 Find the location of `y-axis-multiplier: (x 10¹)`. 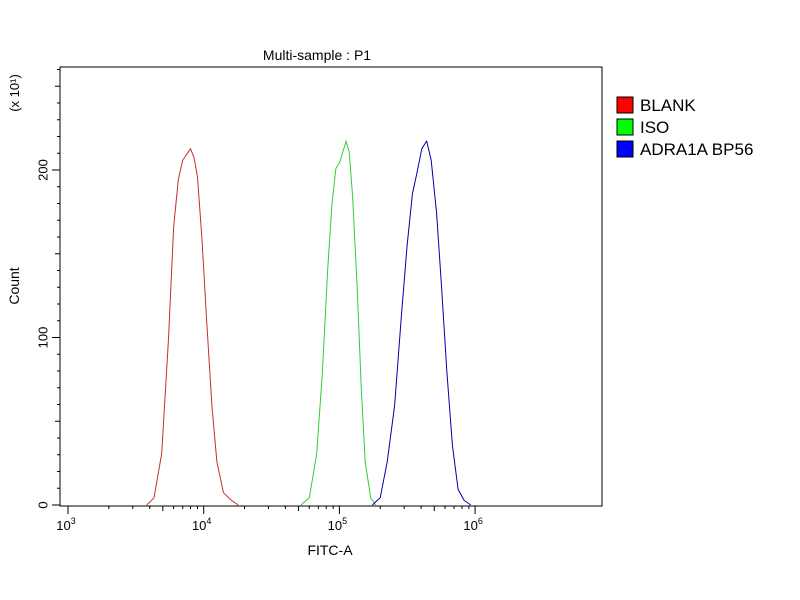

y-axis-multiplier: (x 10¹) is located at coordinates (14, 93).